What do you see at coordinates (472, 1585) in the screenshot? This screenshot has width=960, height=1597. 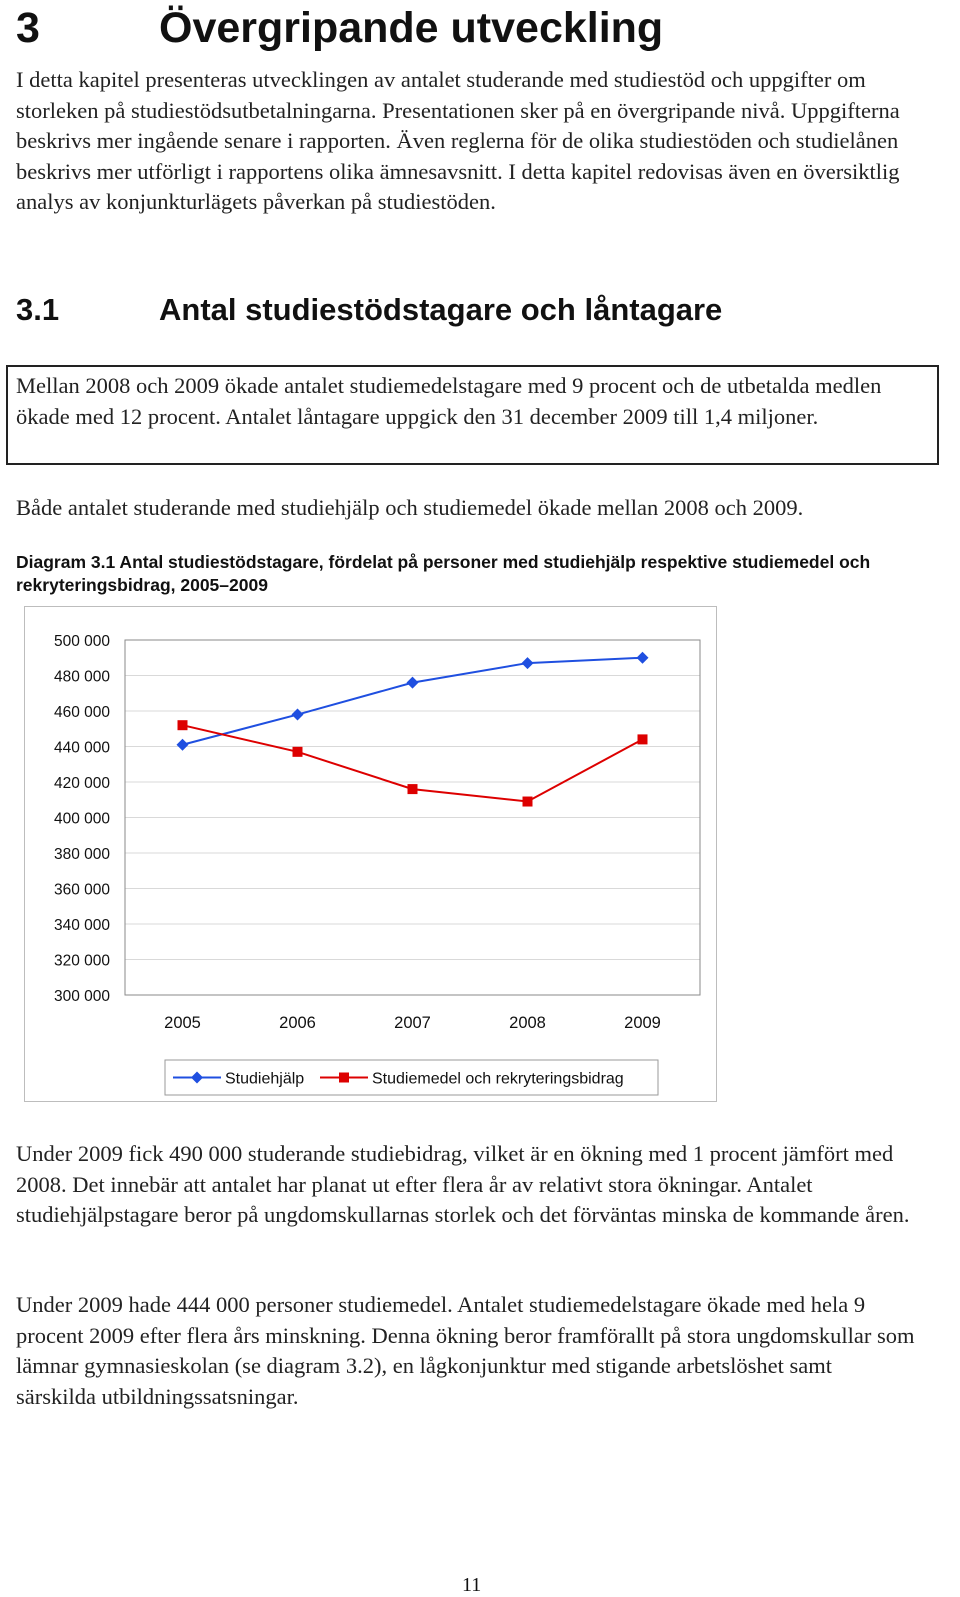 I see `page-number: 11` at bounding box center [472, 1585].